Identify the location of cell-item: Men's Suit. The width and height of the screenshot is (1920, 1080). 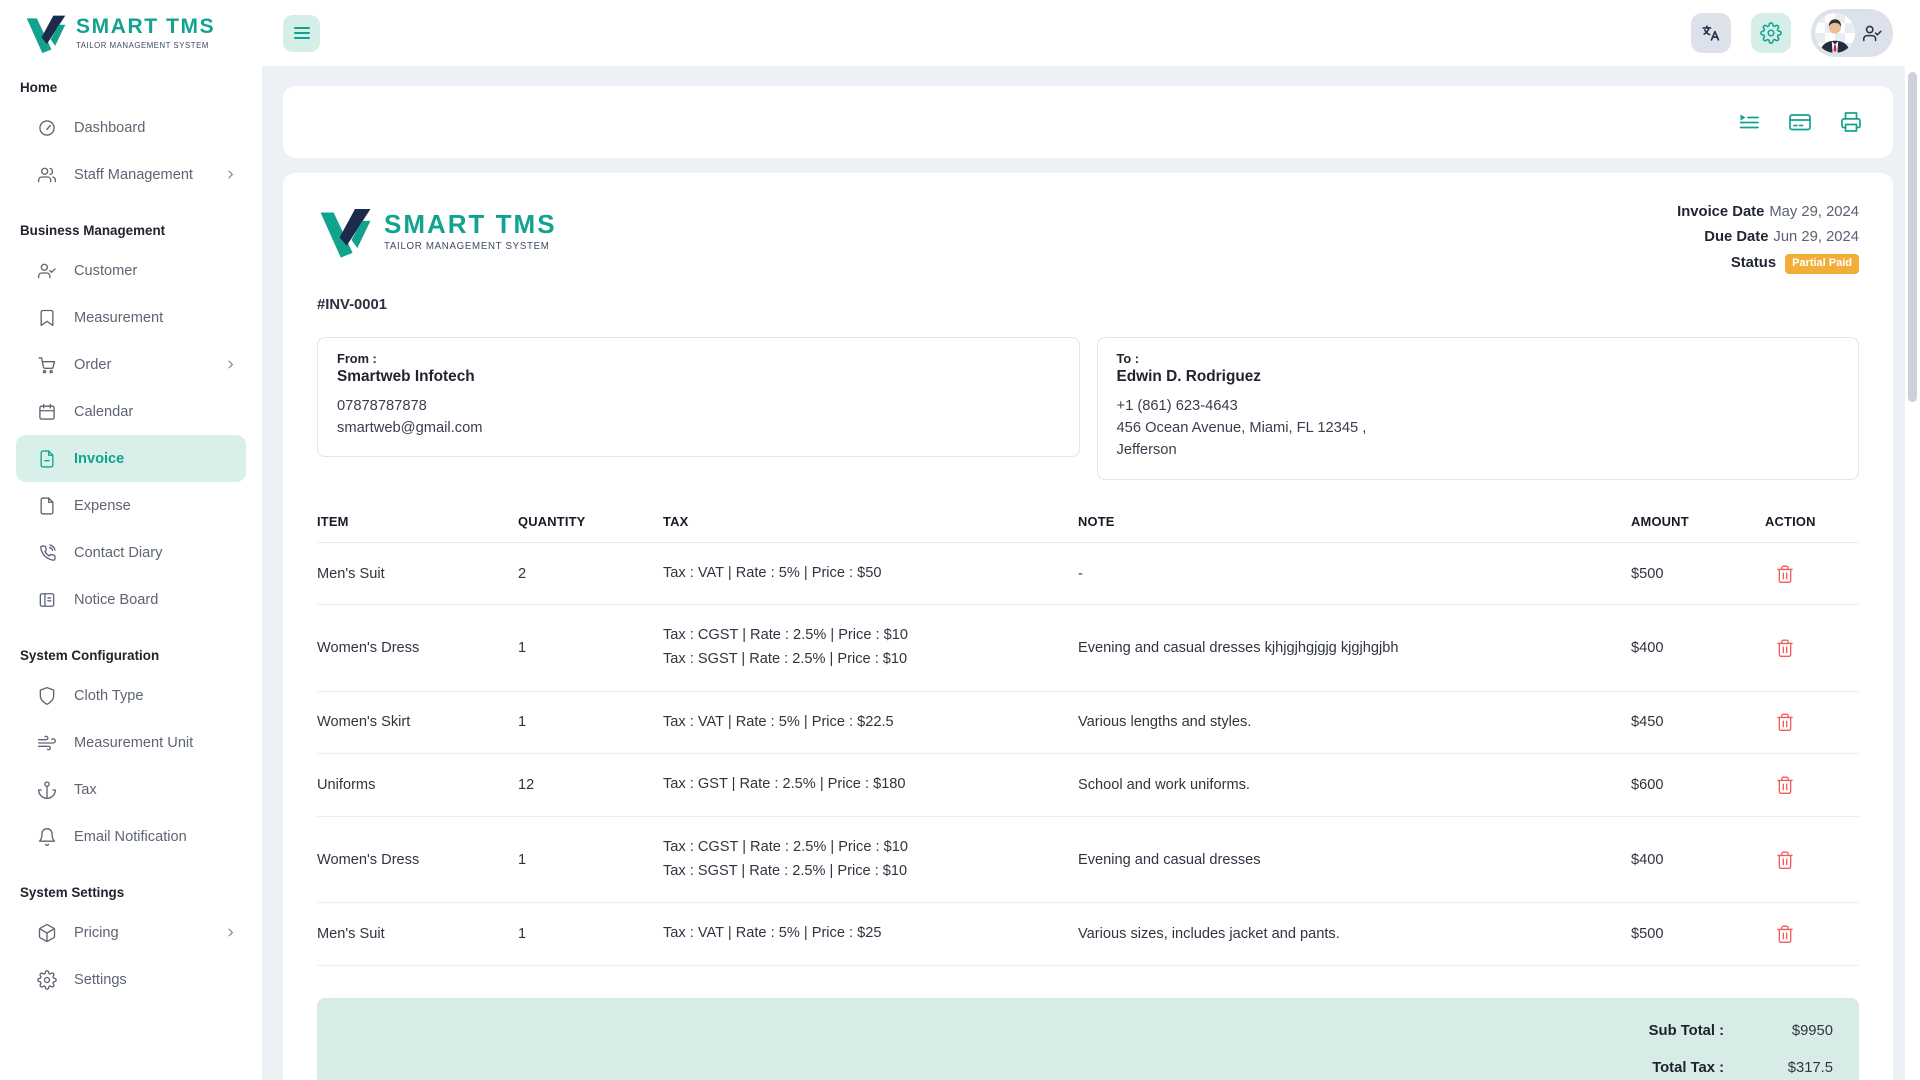
(351, 573).